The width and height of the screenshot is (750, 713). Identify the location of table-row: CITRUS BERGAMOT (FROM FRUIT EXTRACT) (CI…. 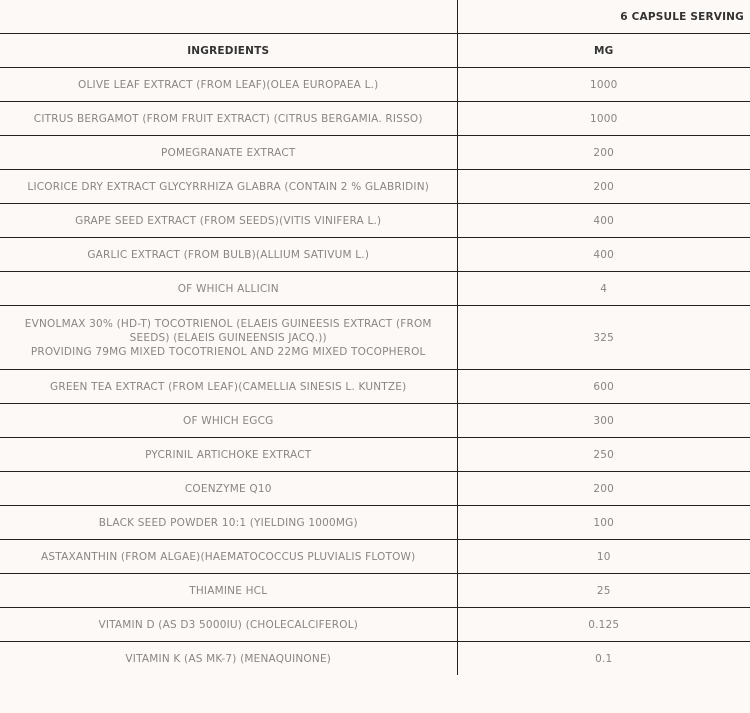
(375, 118).